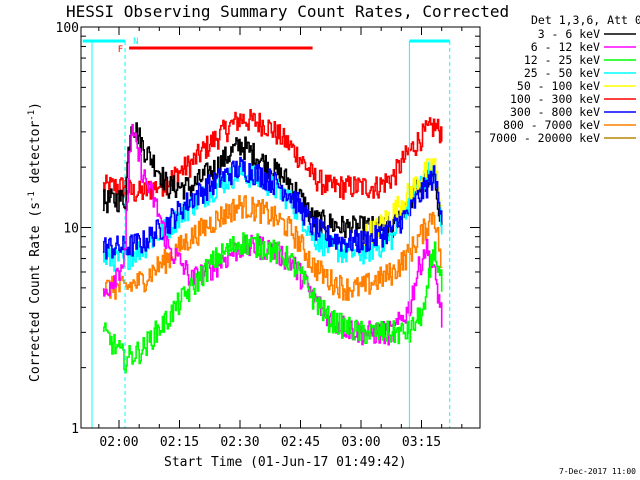 The image size is (640, 480). I want to click on legend-label-3-6-kev: 3 - 6 keV, so click(569, 34).